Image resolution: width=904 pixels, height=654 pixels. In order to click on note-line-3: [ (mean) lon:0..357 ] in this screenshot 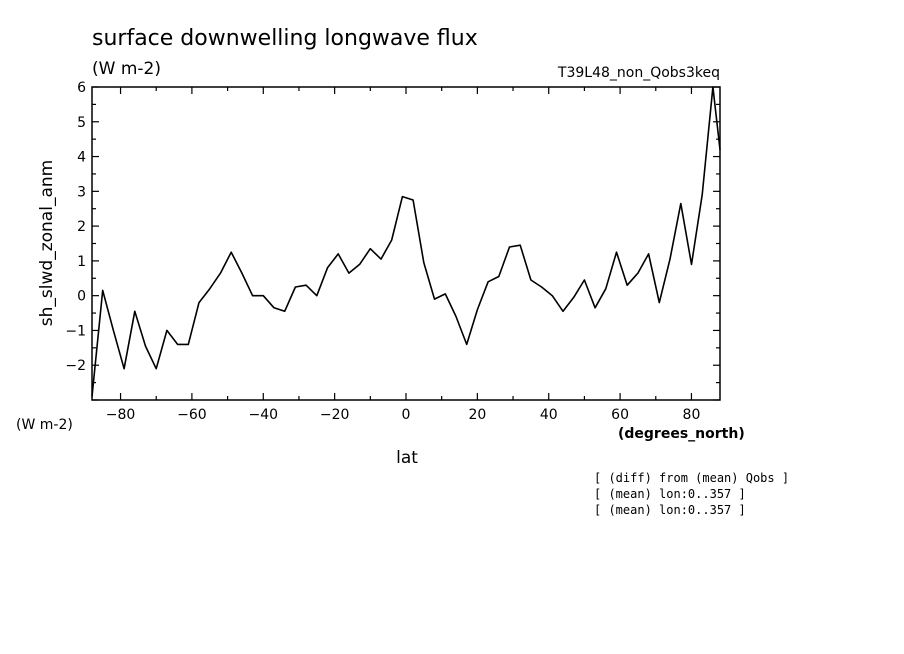, I will do `click(670, 510)`.